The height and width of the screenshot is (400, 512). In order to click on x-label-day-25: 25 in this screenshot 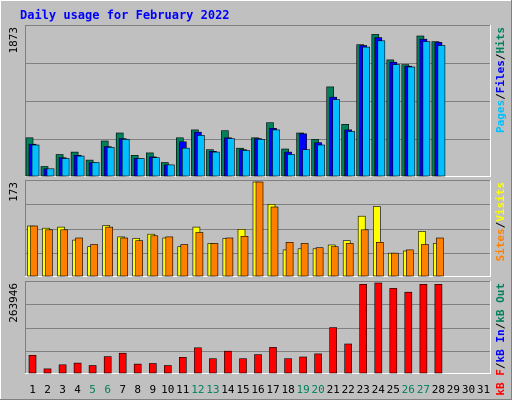, I will do `click(393, 389)`.